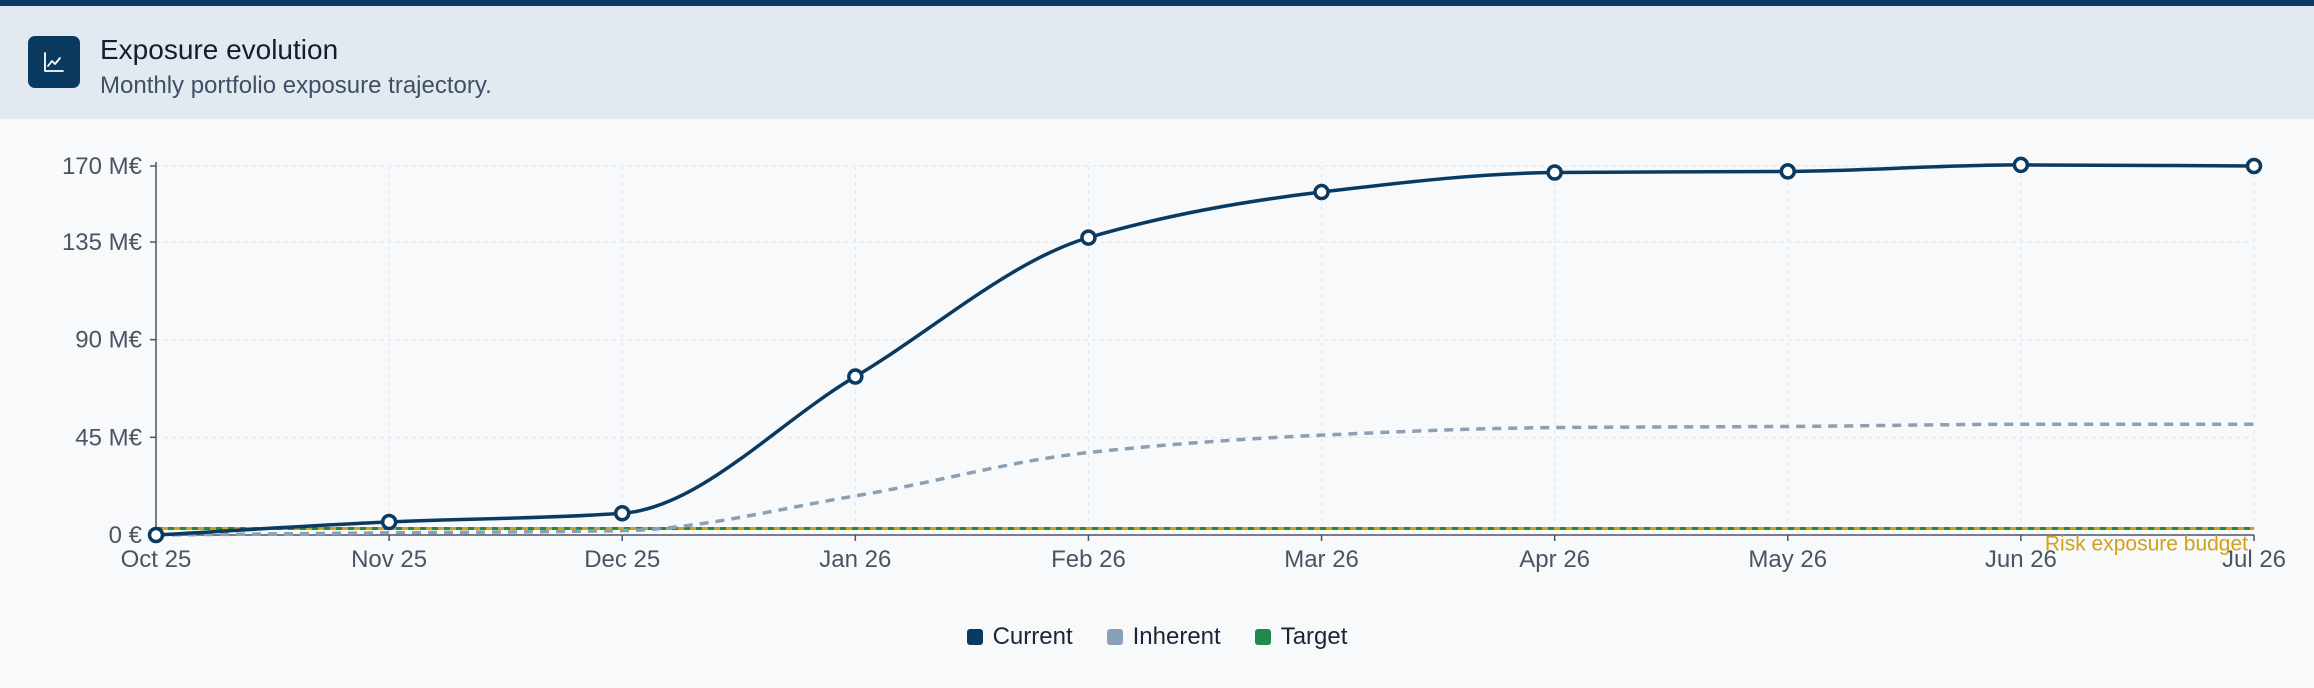  I want to click on x-tick-label: May 26, so click(1787, 559).